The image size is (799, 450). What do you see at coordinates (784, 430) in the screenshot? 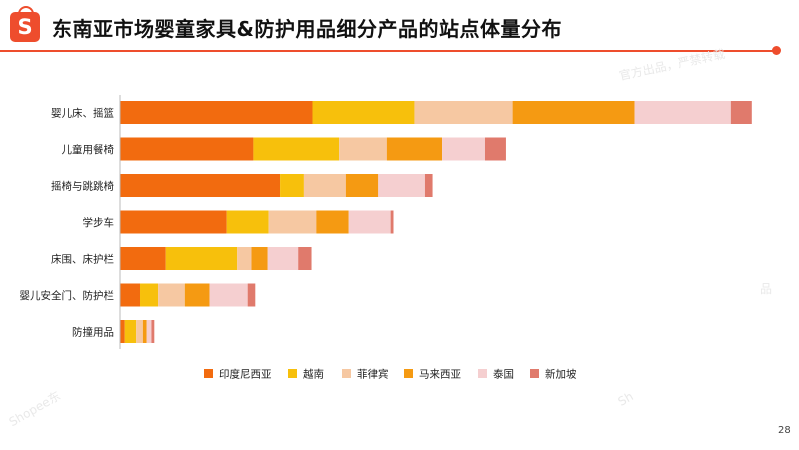
I see `page-number: 28` at bounding box center [784, 430].